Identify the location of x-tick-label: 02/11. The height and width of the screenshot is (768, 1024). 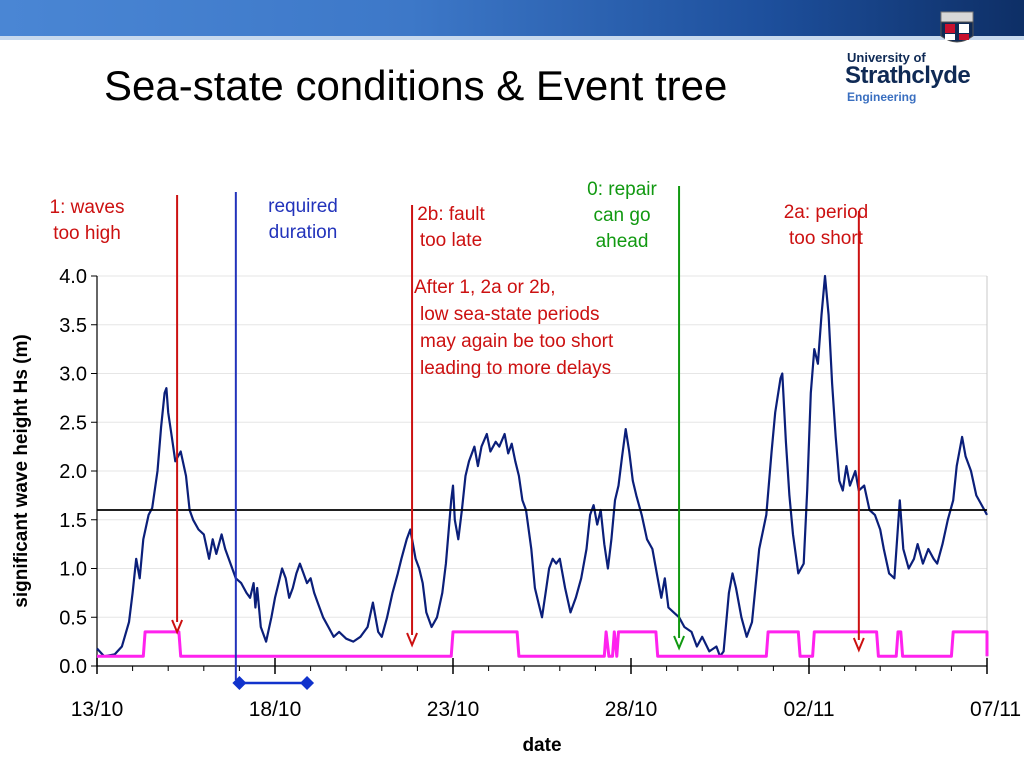
(809, 709).